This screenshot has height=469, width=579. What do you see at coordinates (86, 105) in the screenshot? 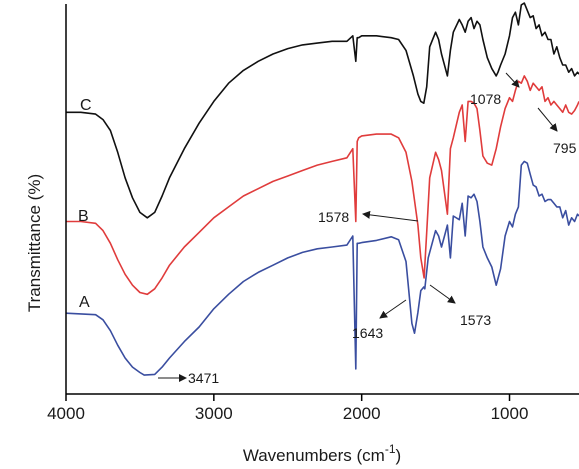
I see `series-label-c: C` at bounding box center [86, 105].